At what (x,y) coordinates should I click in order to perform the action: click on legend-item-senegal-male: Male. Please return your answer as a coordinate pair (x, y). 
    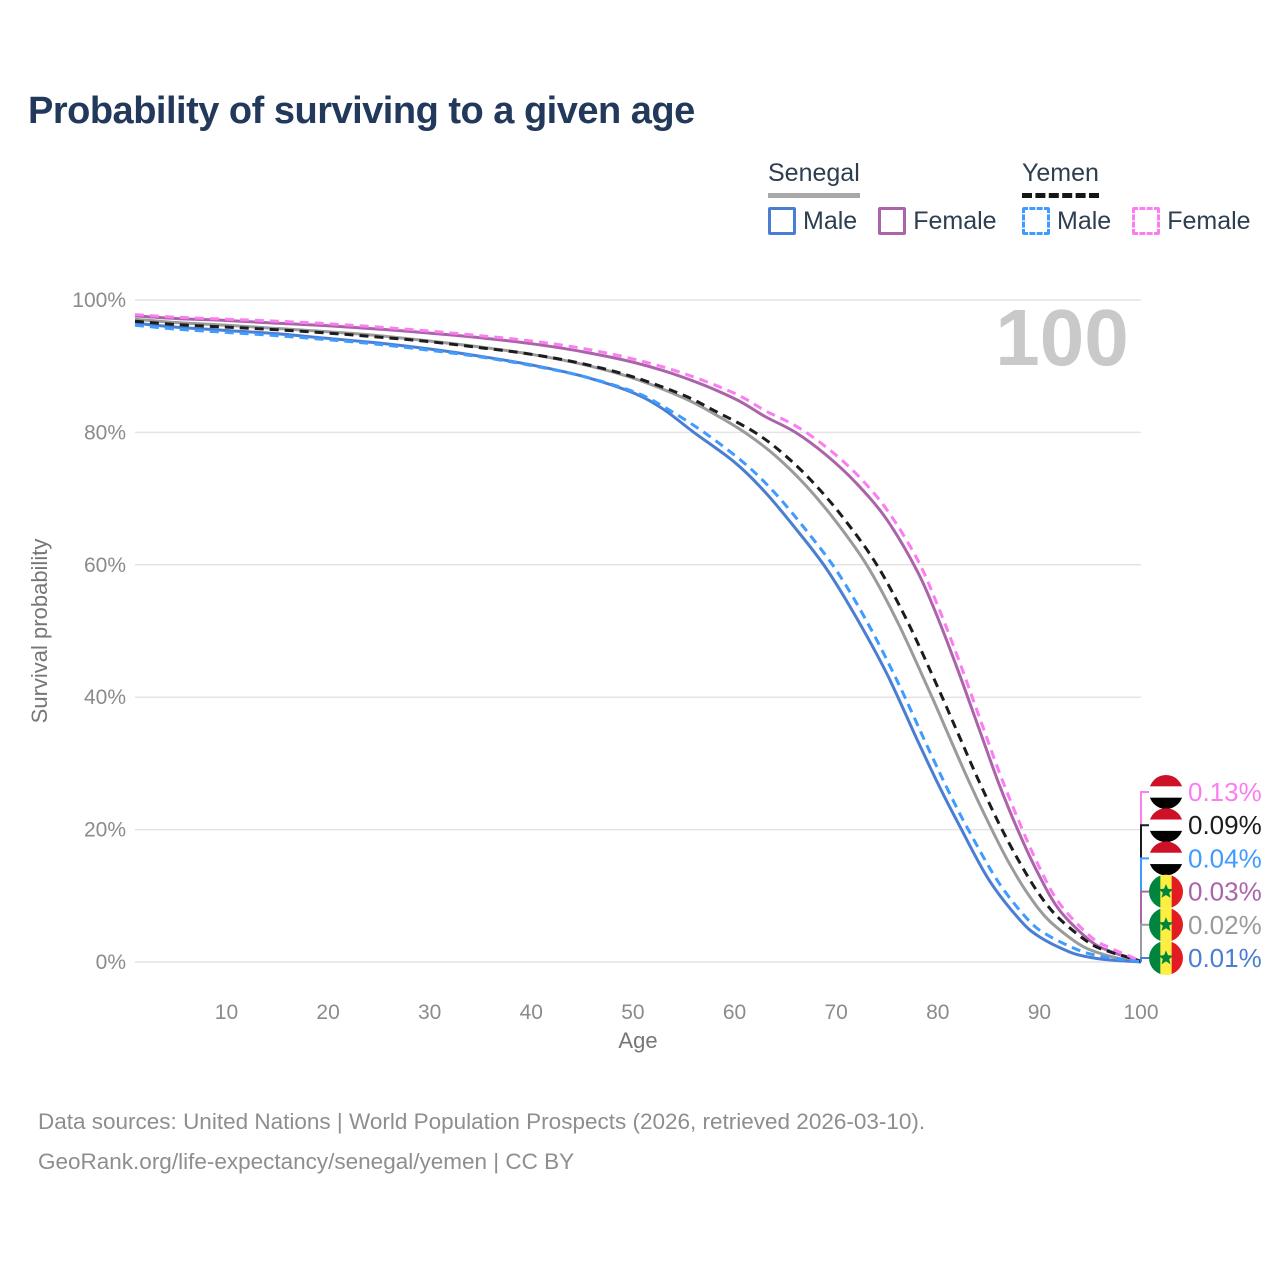
    Looking at the image, I should click on (812, 221).